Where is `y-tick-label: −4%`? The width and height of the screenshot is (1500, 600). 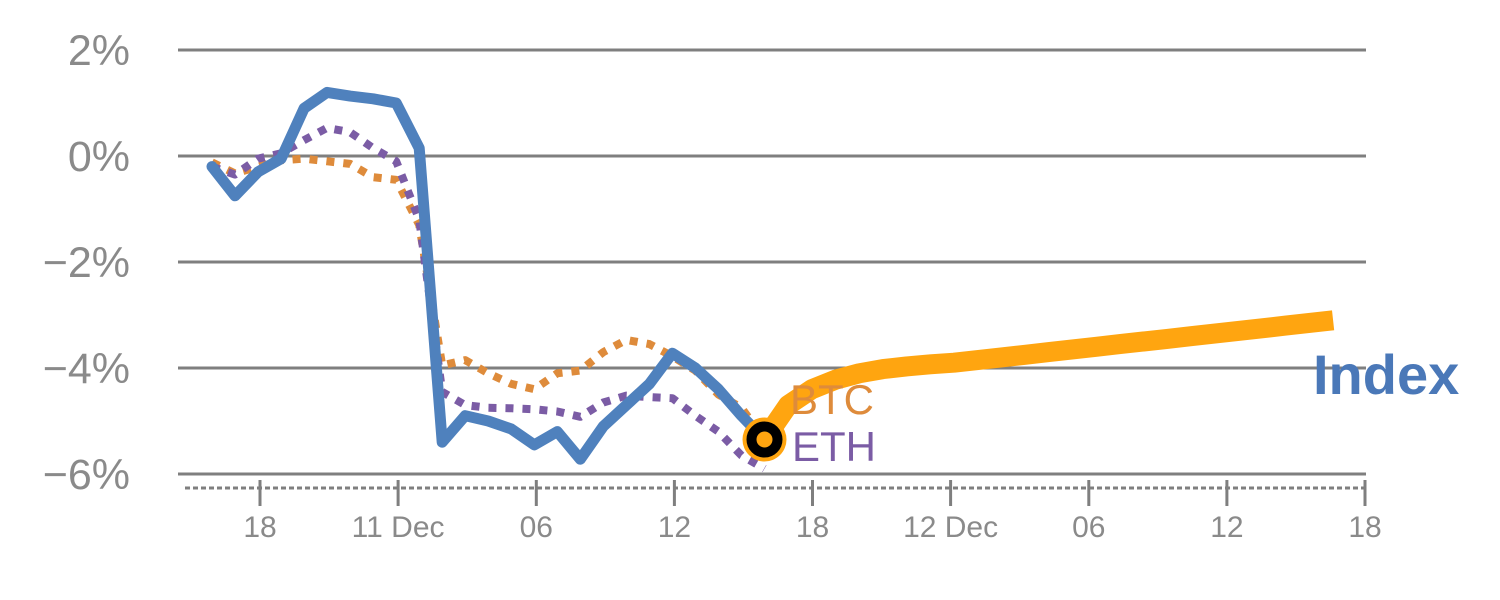 y-tick-label: −4% is located at coordinates (86, 369).